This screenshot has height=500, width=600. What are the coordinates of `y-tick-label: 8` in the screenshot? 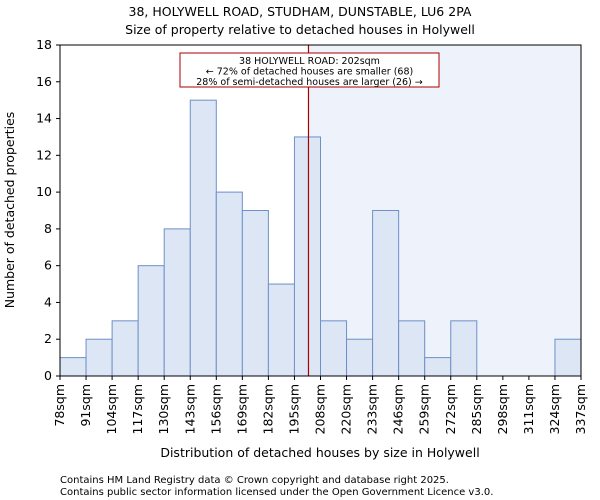 It's located at (48, 228).